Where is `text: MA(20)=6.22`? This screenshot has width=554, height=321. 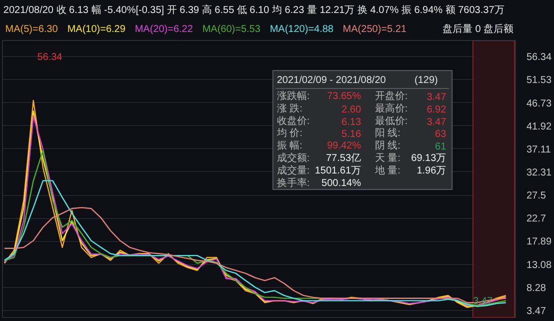 text: MA(20)=6.22 is located at coordinates (164, 29).